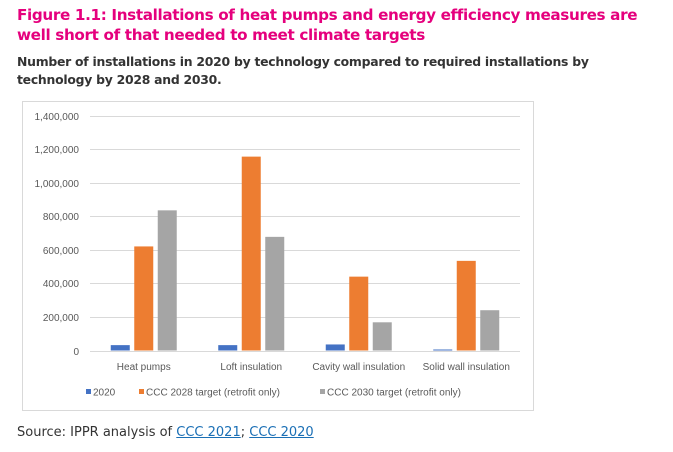 The height and width of the screenshot is (452, 673). Describe the element at coordinates (213, 393) in the screenshot. I see `legend-label: CCC 2028 target (retrofit only)` at that location.